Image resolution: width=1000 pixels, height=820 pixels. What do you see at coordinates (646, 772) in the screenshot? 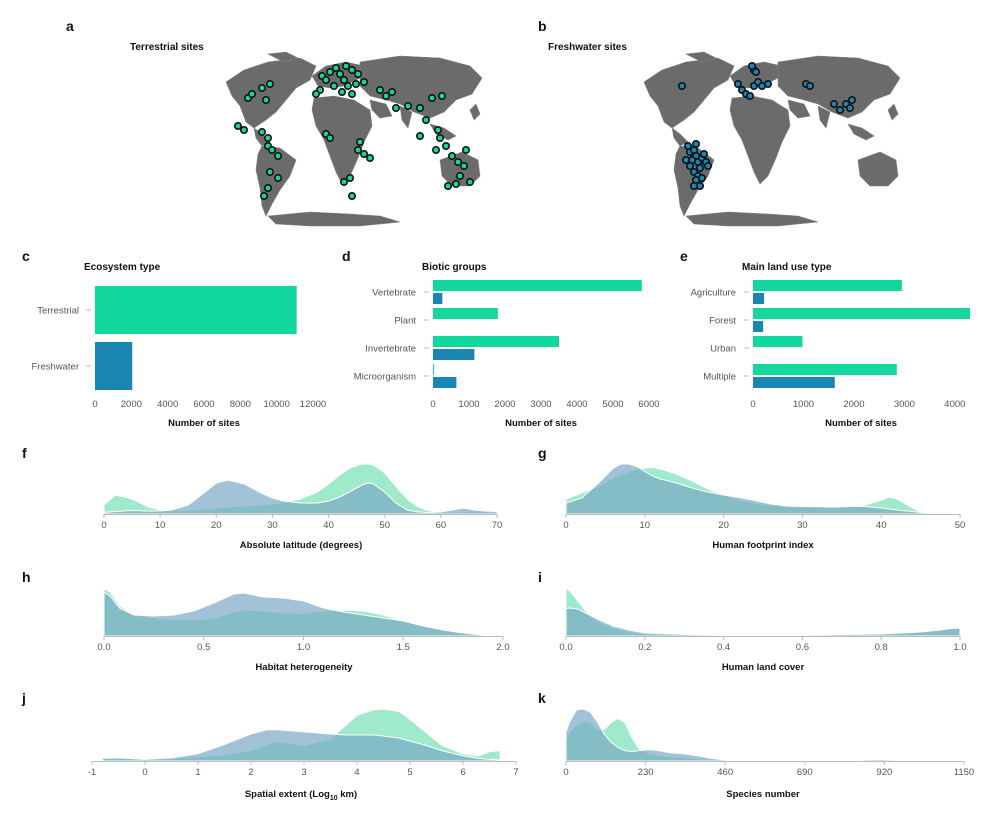
I see `x-tick-label: 230` at bounding box center [646, 772].